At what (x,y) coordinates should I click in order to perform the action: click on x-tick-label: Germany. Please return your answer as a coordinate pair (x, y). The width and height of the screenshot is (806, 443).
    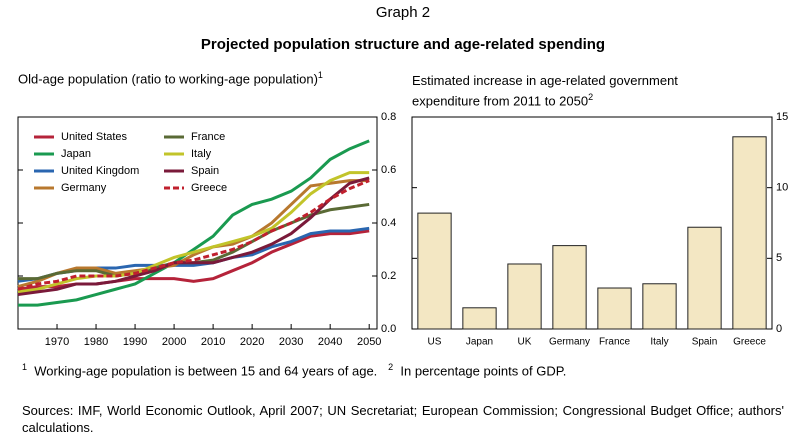
    Looking at the image, I should click on (569, 342).